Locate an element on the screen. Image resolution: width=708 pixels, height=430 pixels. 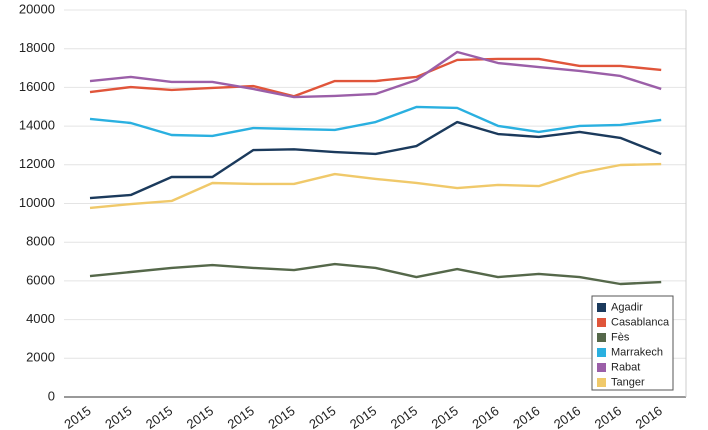
legend-label: Rabat is located at coordinates (625, 367).